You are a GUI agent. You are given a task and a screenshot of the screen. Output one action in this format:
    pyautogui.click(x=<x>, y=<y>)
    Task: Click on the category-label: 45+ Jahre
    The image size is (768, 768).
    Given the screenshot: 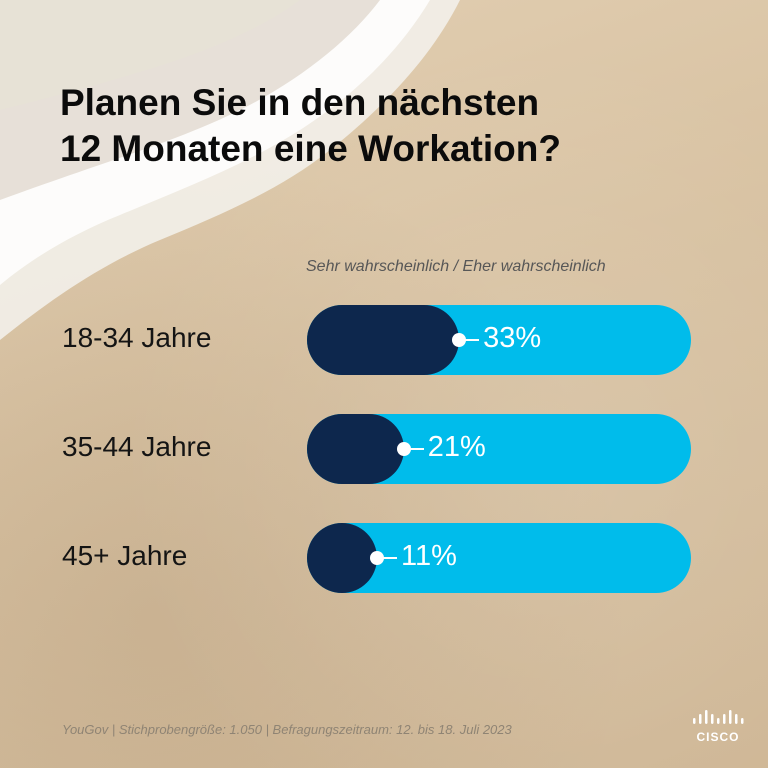 What is the action you would take?
    pyautogui.click(x=125, y=555)
    